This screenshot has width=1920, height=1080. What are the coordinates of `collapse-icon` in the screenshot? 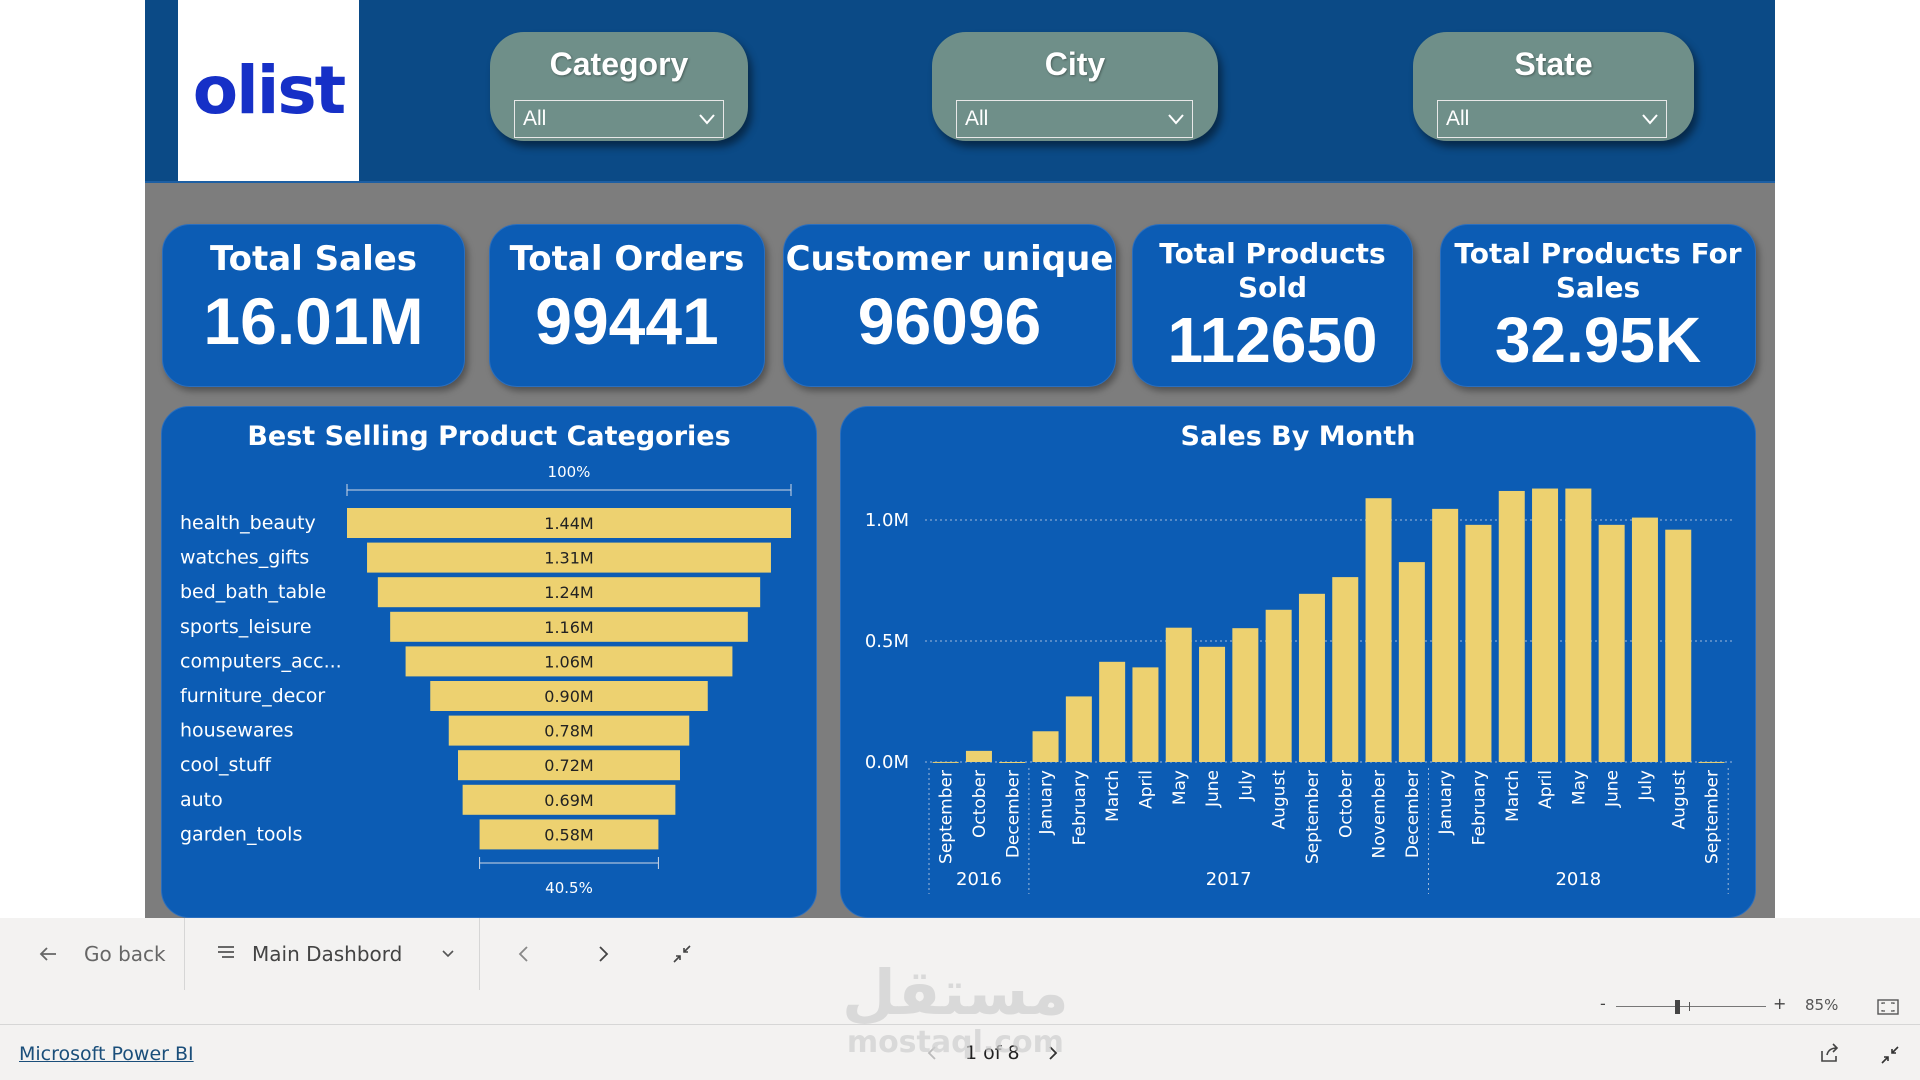 It's located at (1890, 1055).